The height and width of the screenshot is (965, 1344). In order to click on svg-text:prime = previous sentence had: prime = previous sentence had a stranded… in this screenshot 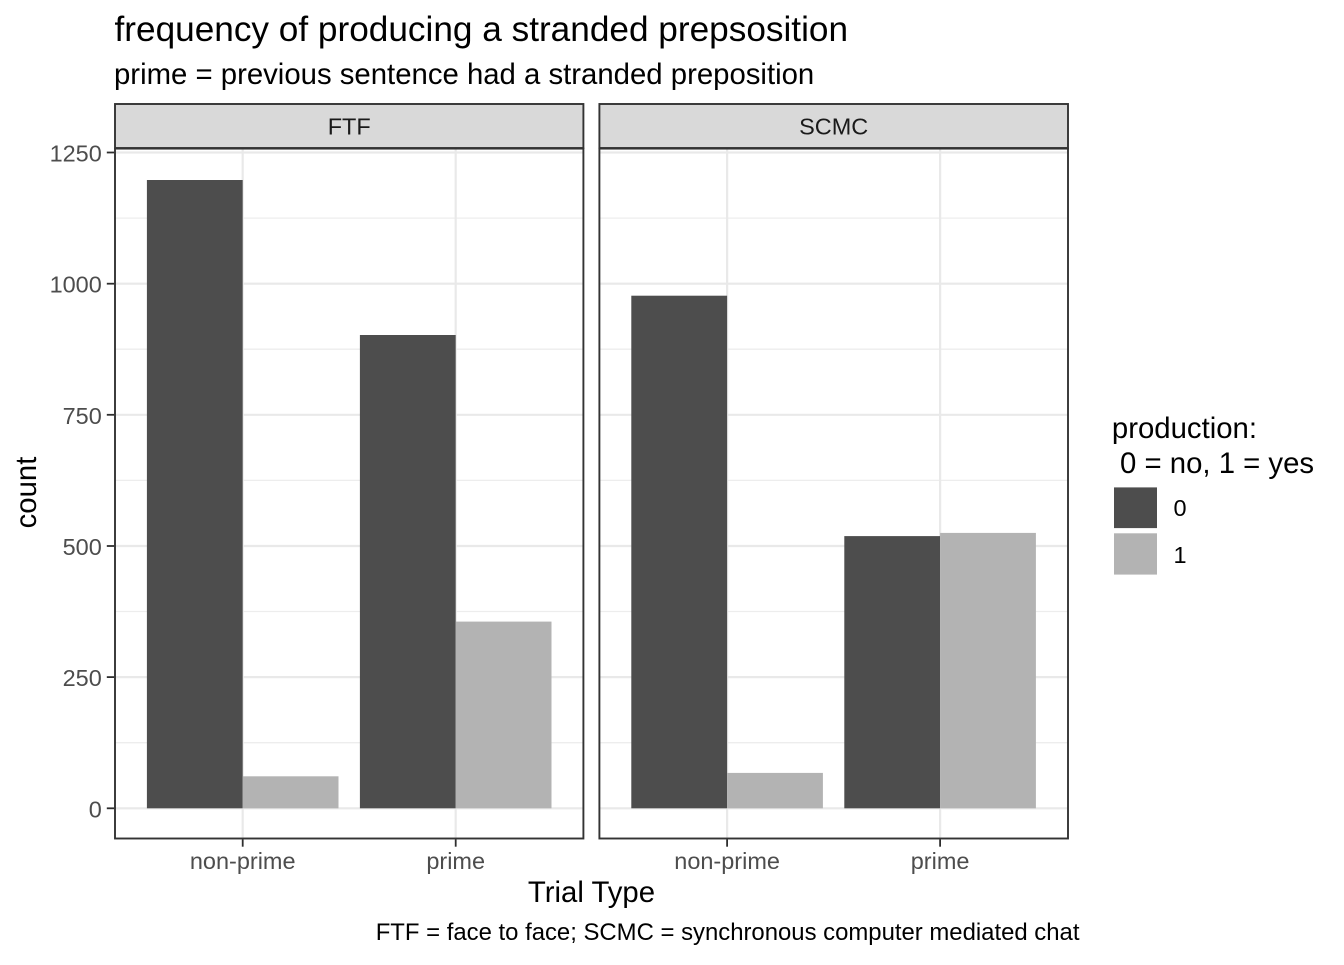, I will do `click(464, 74)`.